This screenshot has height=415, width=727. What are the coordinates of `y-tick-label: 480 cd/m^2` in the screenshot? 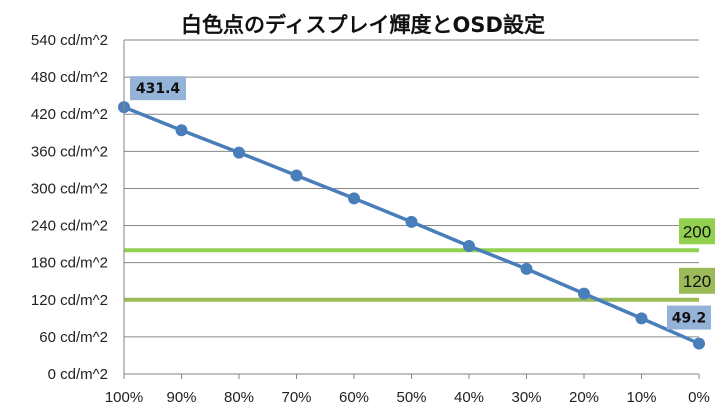 It's located at (69, 77).